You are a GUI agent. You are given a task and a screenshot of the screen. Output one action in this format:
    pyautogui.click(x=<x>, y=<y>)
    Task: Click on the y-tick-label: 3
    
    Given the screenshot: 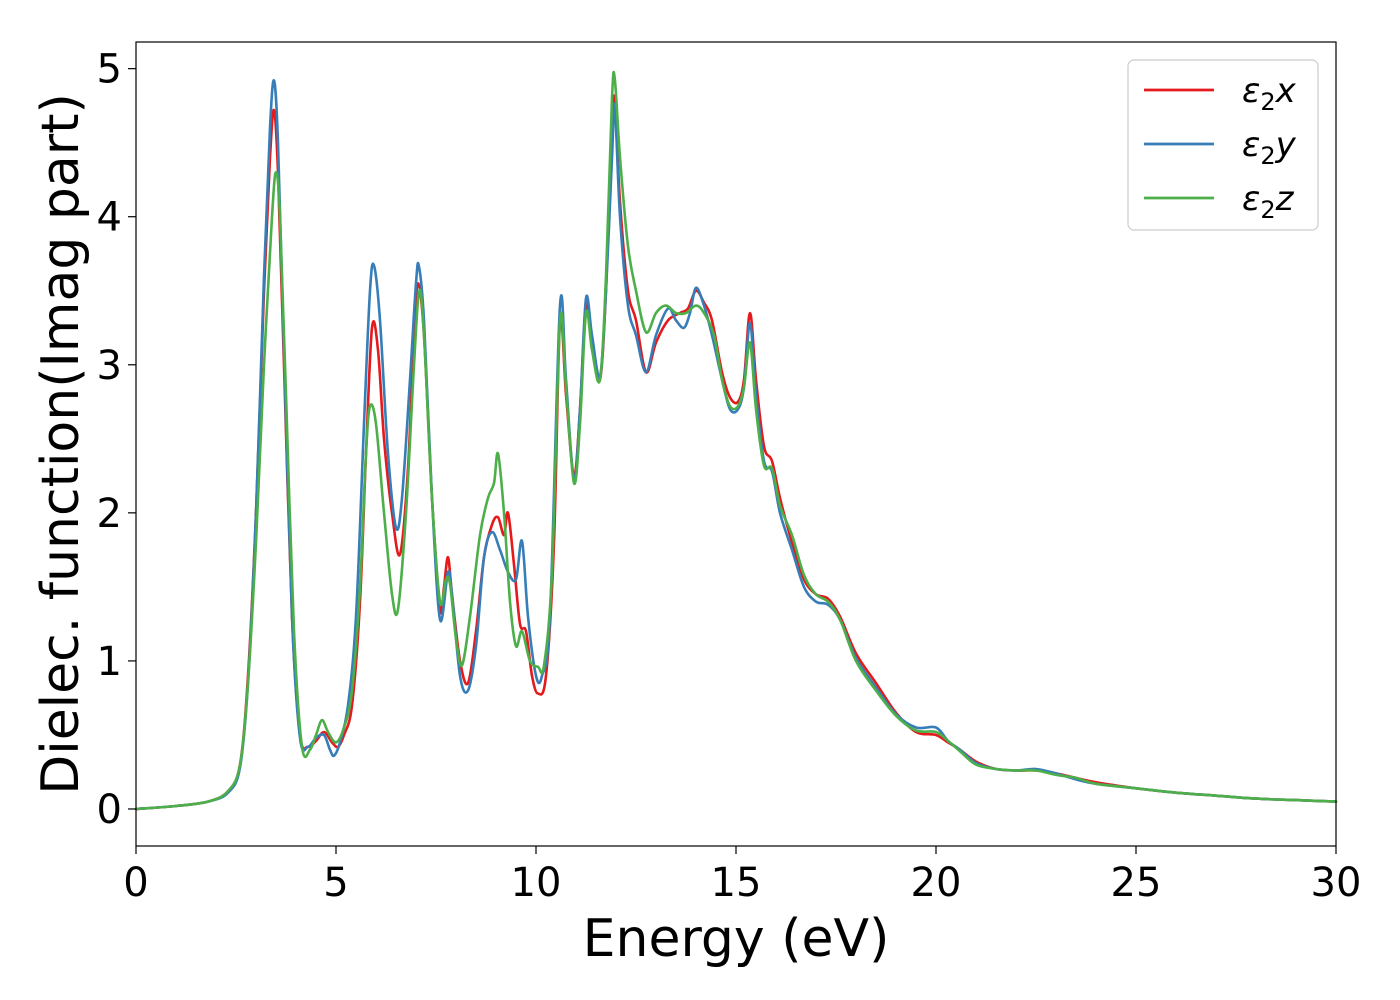 What is the action you would take?
    pyautogui.click(x=109, y=366)
    